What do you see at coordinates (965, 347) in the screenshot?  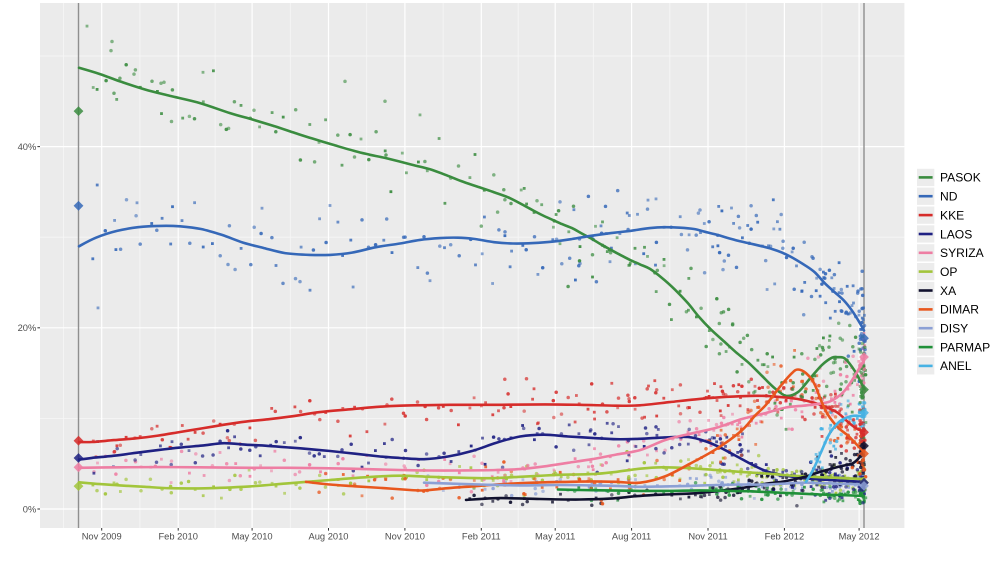 I see `svg-text: PARMAP` at bounding box center [965, 347].